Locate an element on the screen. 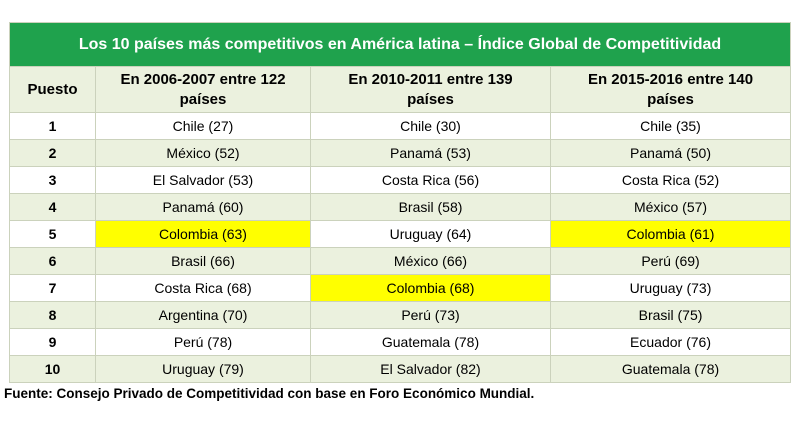  table-row: 8 Argentina (70) Perú (73) Brasil (75) is located at coordinates (400, 315).